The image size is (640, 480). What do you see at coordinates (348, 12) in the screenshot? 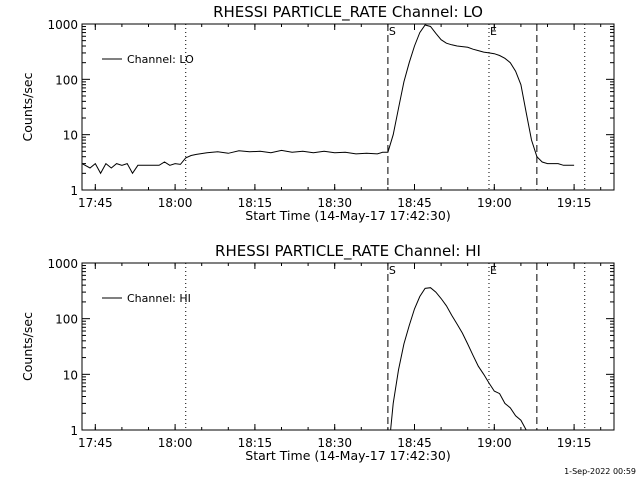
I see `chart-title: RHESSI PARTICLE_RATE Channel: LO` at bounding box center [348, 12].